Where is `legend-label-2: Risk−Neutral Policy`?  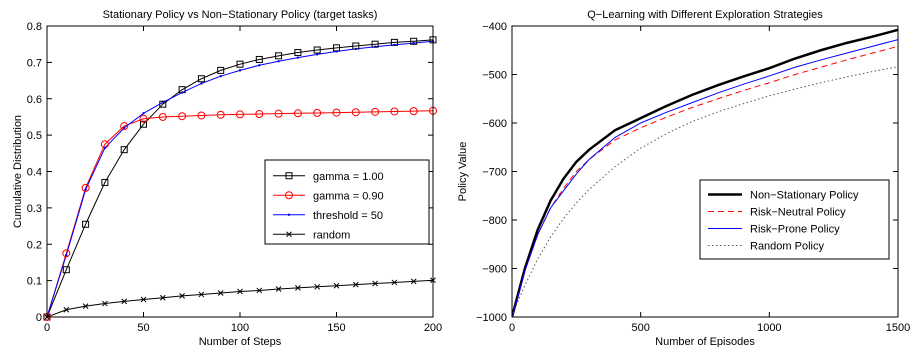
legend-label-2: Risk−Neutral Policy is located at coordinates (798, 213).